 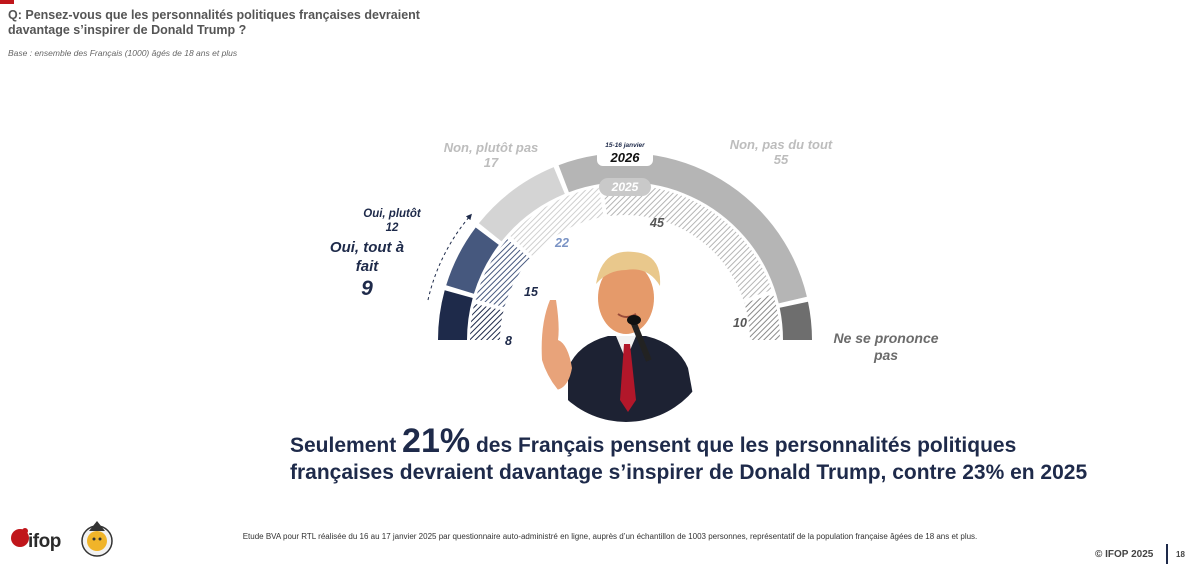 What do you see at coordinates (486, 321) in the screenshot?
I see `inner-segment-oui-tout-fait` at bounding box center [486, 321].